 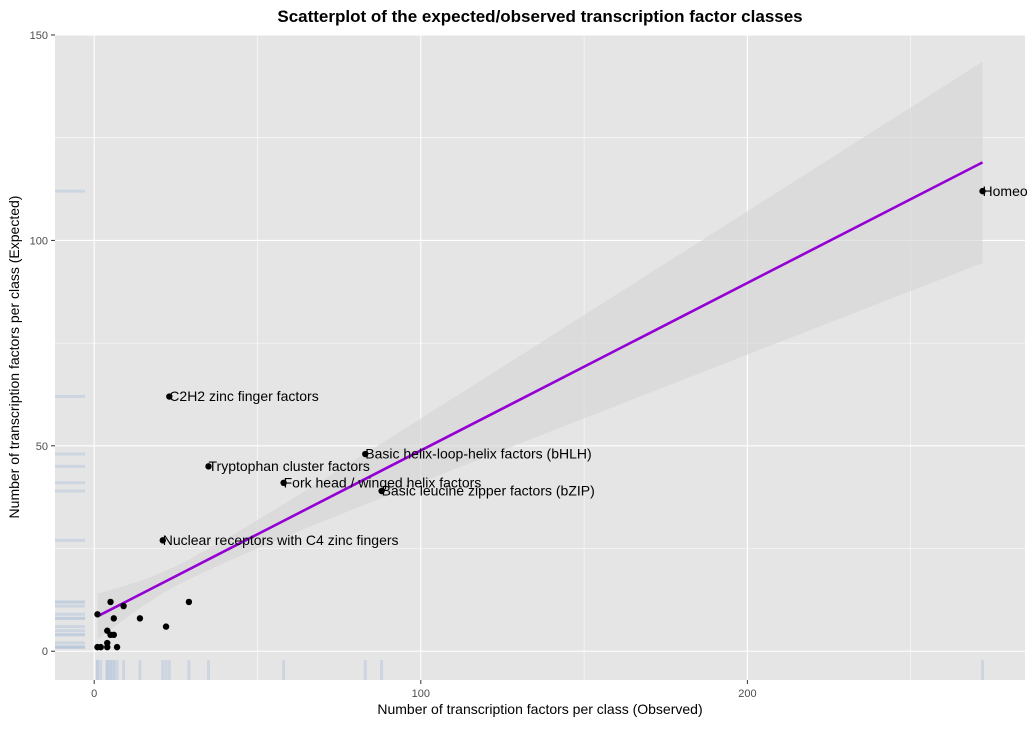 I want to click on x-tick-label: 0, so click(x=94, y=694).